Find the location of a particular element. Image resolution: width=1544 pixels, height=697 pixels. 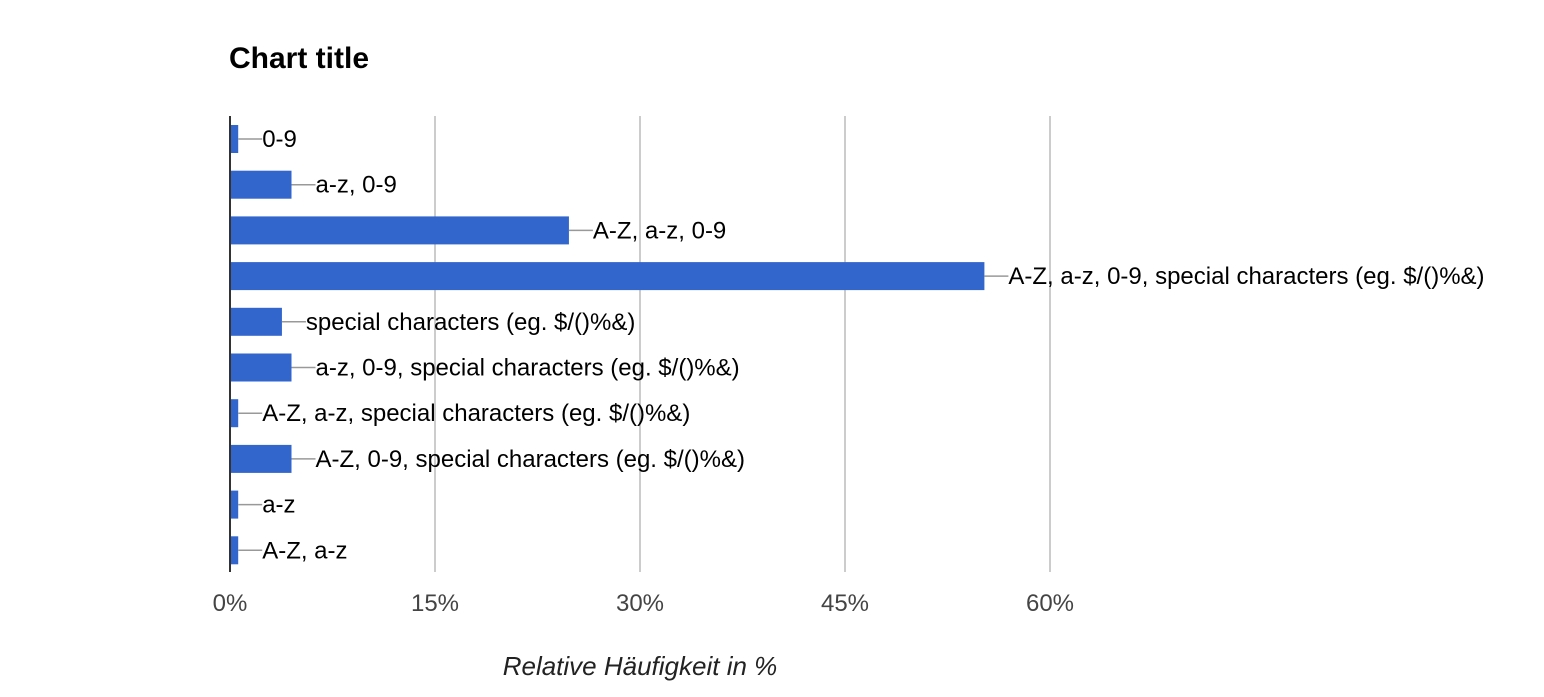

category-label: A-Z, a-z, 0-9 is located at coordinates (659, 230).